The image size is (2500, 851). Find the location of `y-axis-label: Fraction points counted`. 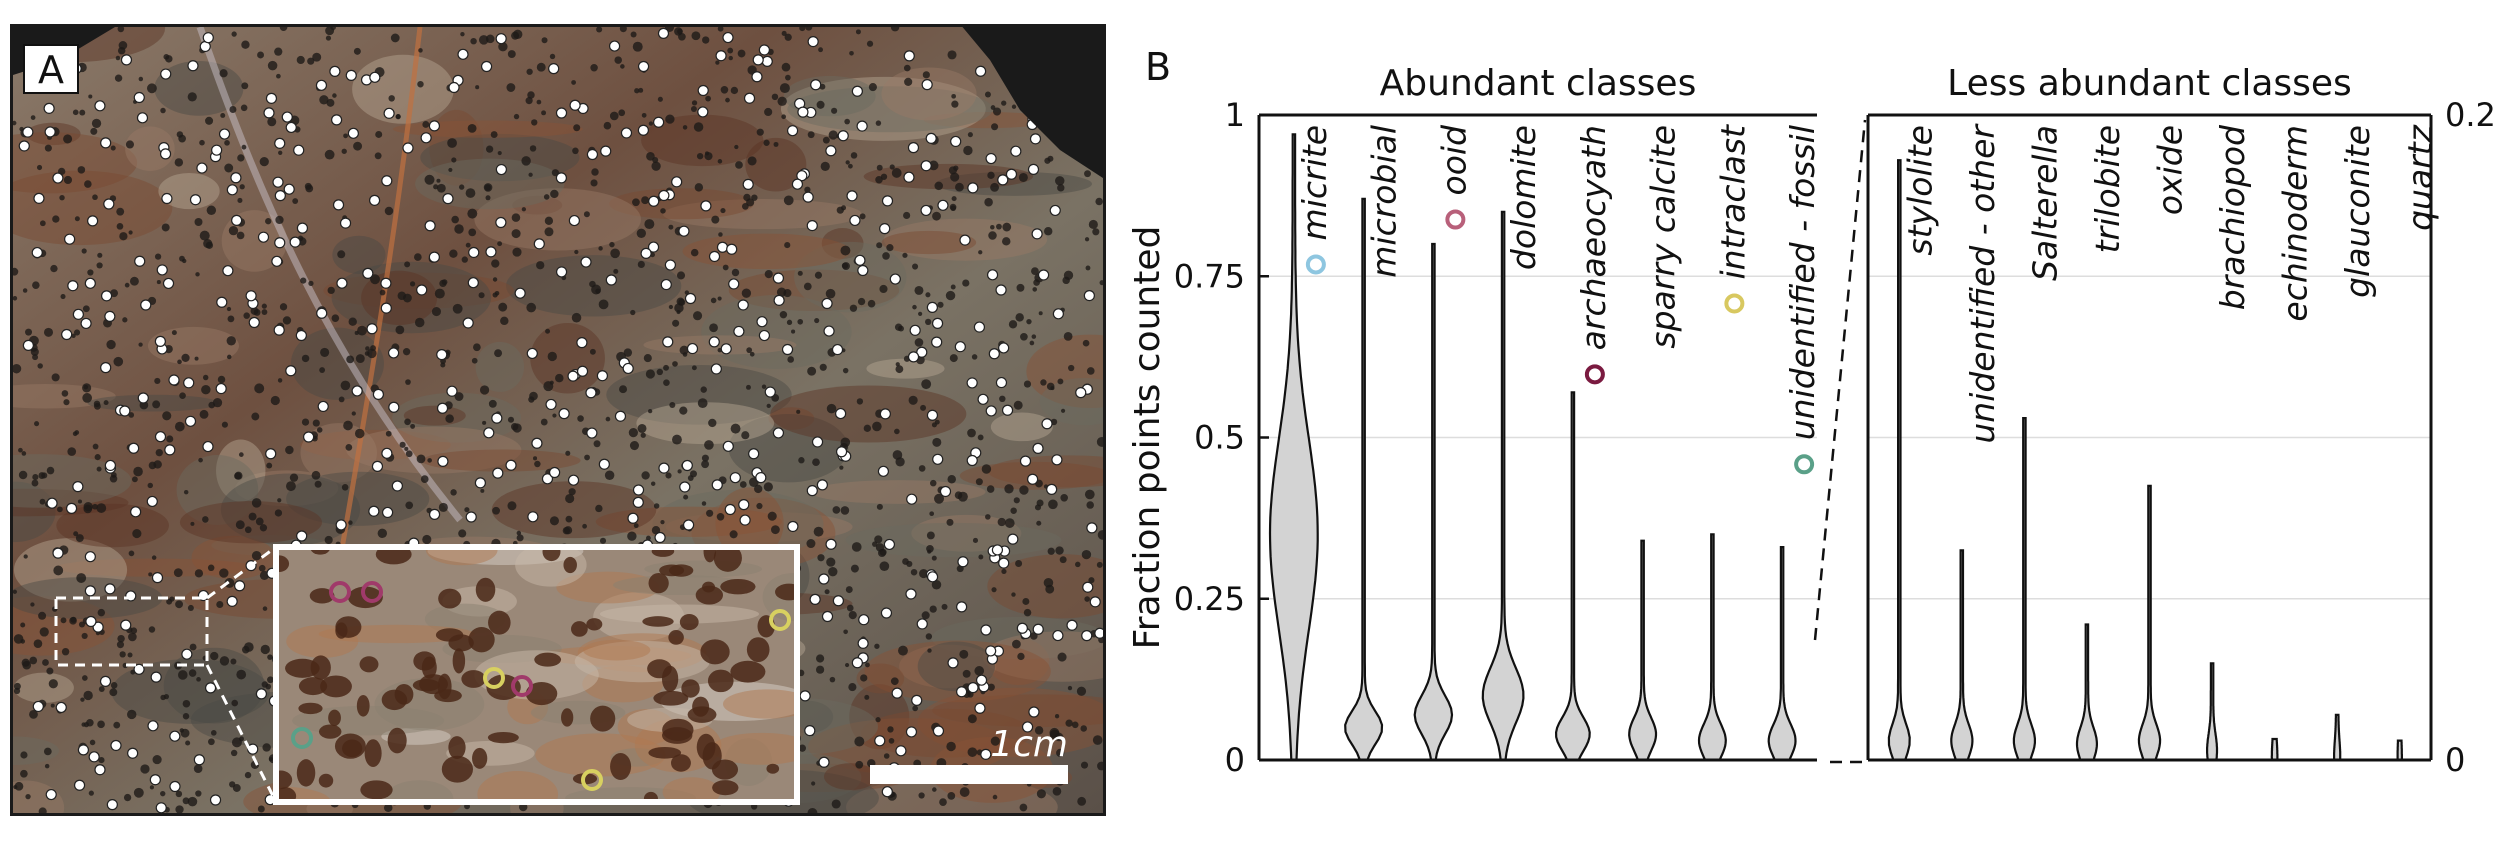

y-axis-label: Fraction points counted is located at coordinates (1147, 438).